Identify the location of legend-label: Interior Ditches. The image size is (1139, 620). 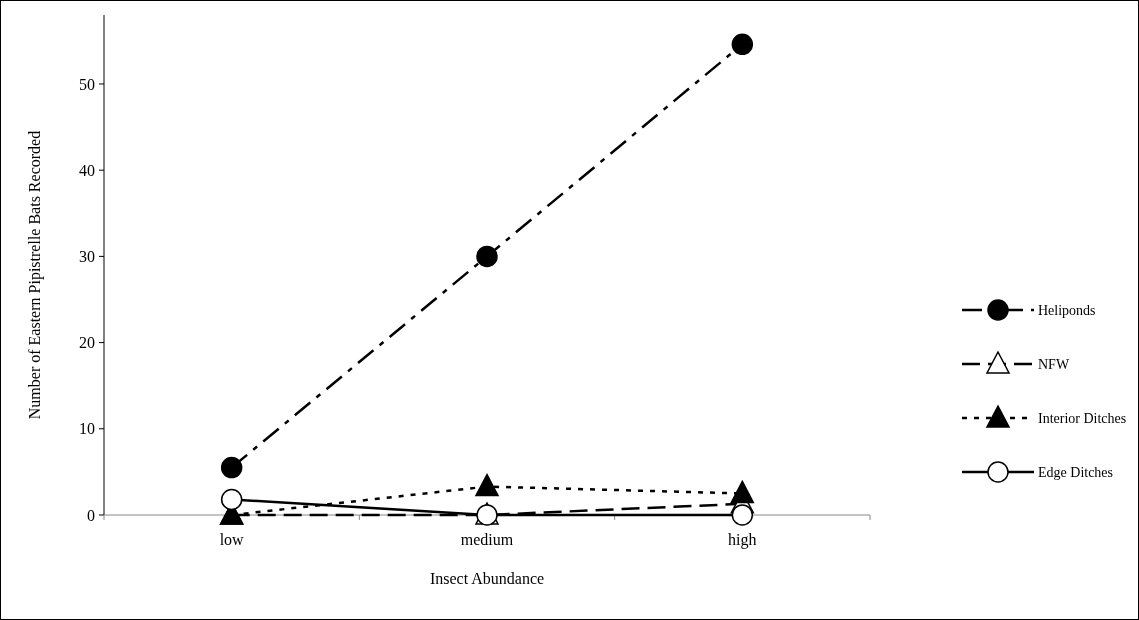
(1082, 418).